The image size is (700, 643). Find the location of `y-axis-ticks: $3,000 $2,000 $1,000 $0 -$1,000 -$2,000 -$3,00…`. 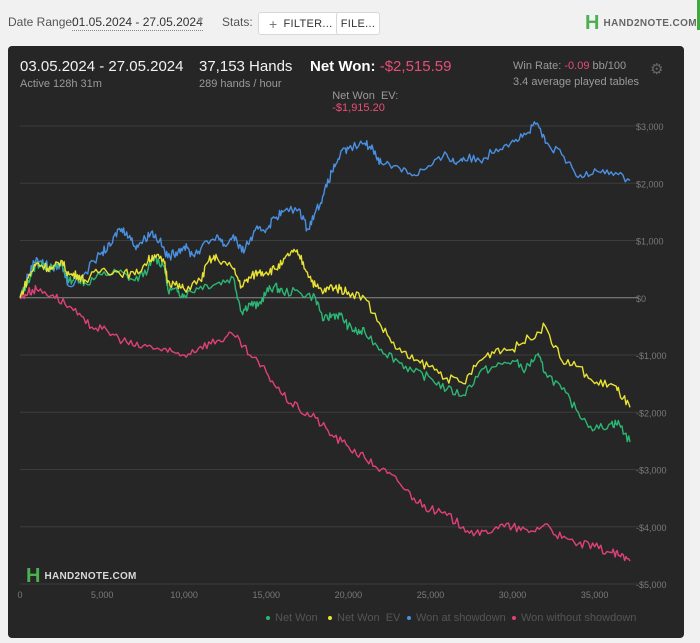

y-axis-ticks: $3,000 $2,000 $1,000 $0 -$1,000 -$2,000 -$3,00… is located at coordinates (651, 356).